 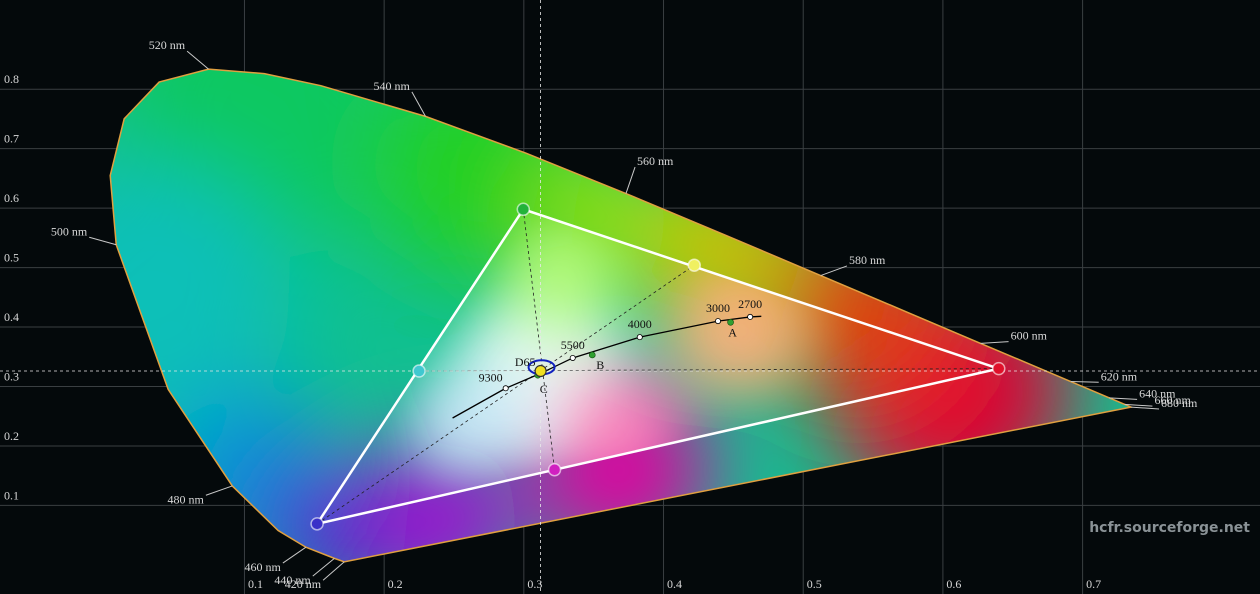 What do you see at coordinates (11, 198) in the screenshot?
I see `y-tick-label: 0.6` at bounding box center [11, 198].